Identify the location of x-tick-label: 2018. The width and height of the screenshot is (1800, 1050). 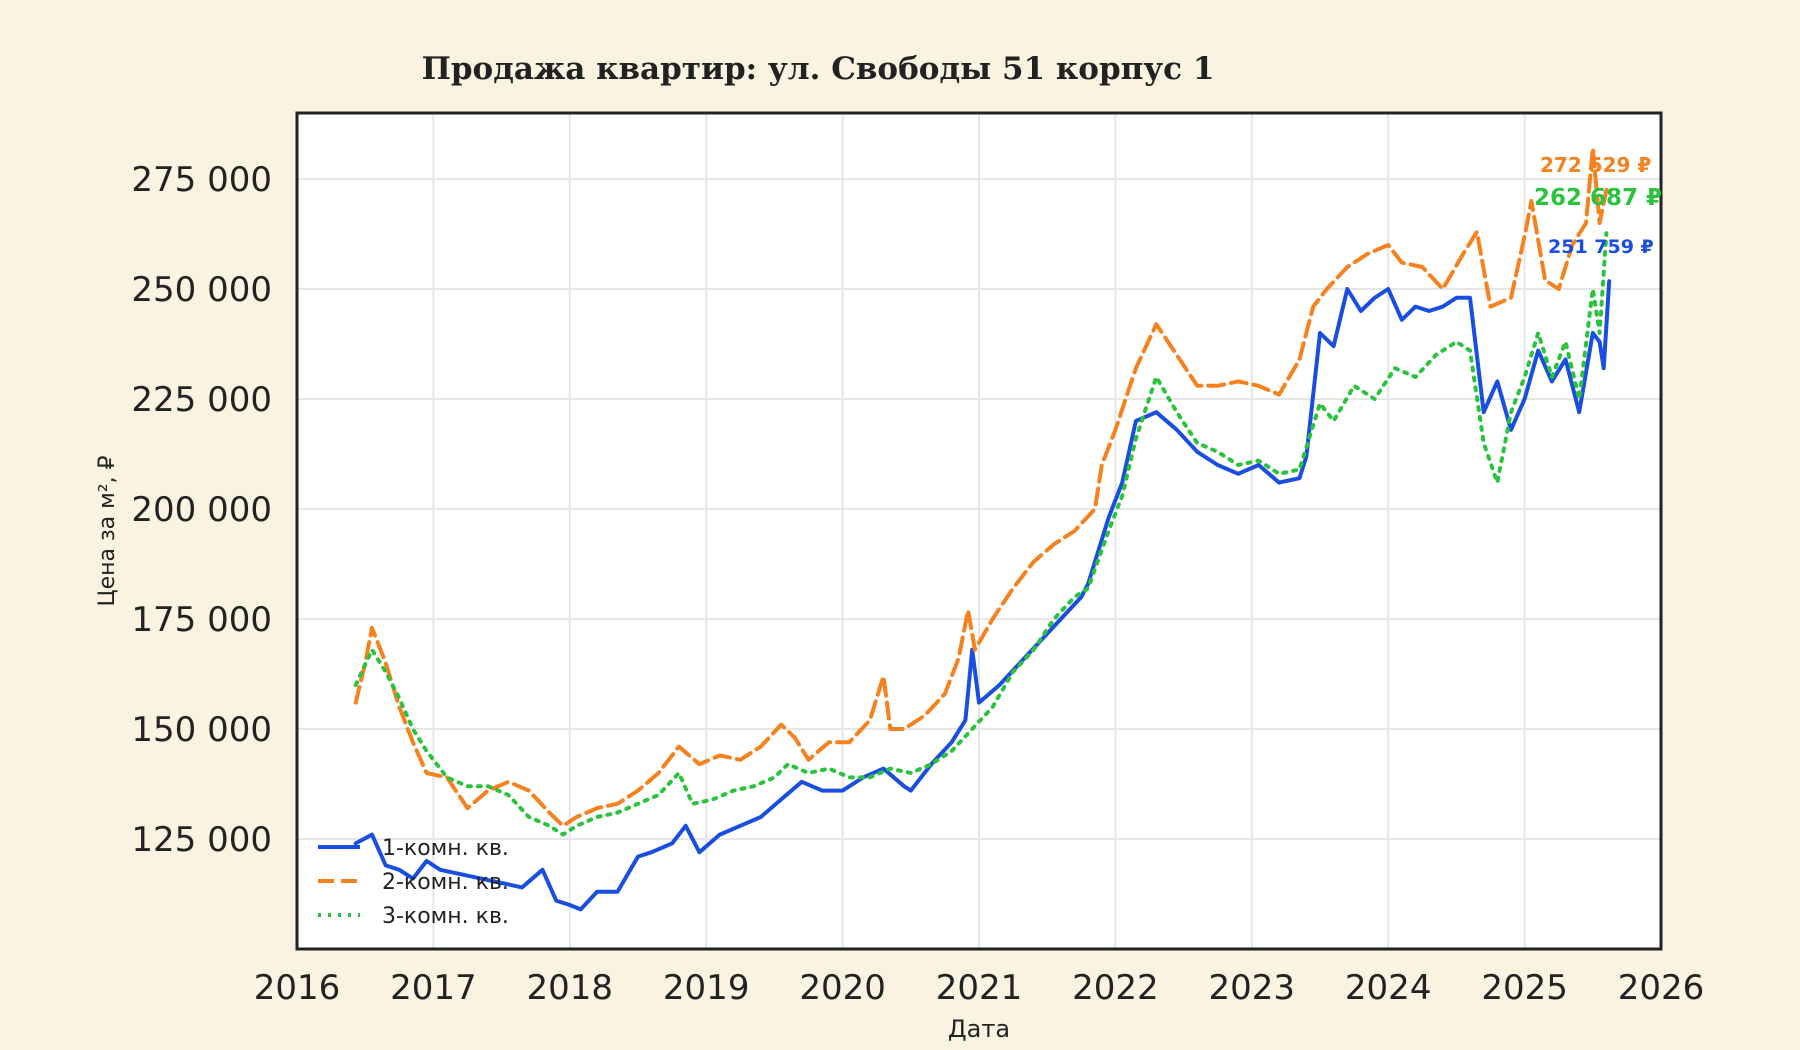
(570, 988).